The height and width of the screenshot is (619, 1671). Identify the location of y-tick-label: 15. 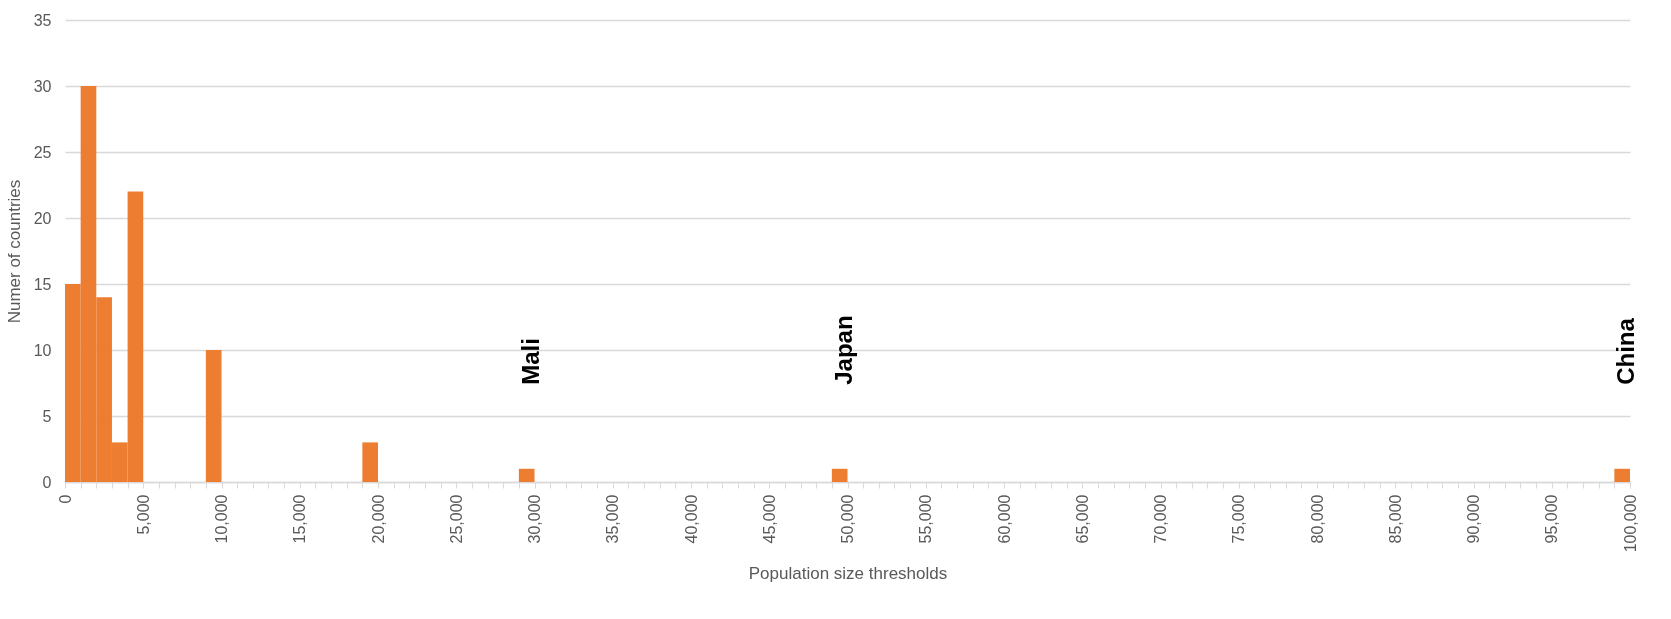
(42, 284).